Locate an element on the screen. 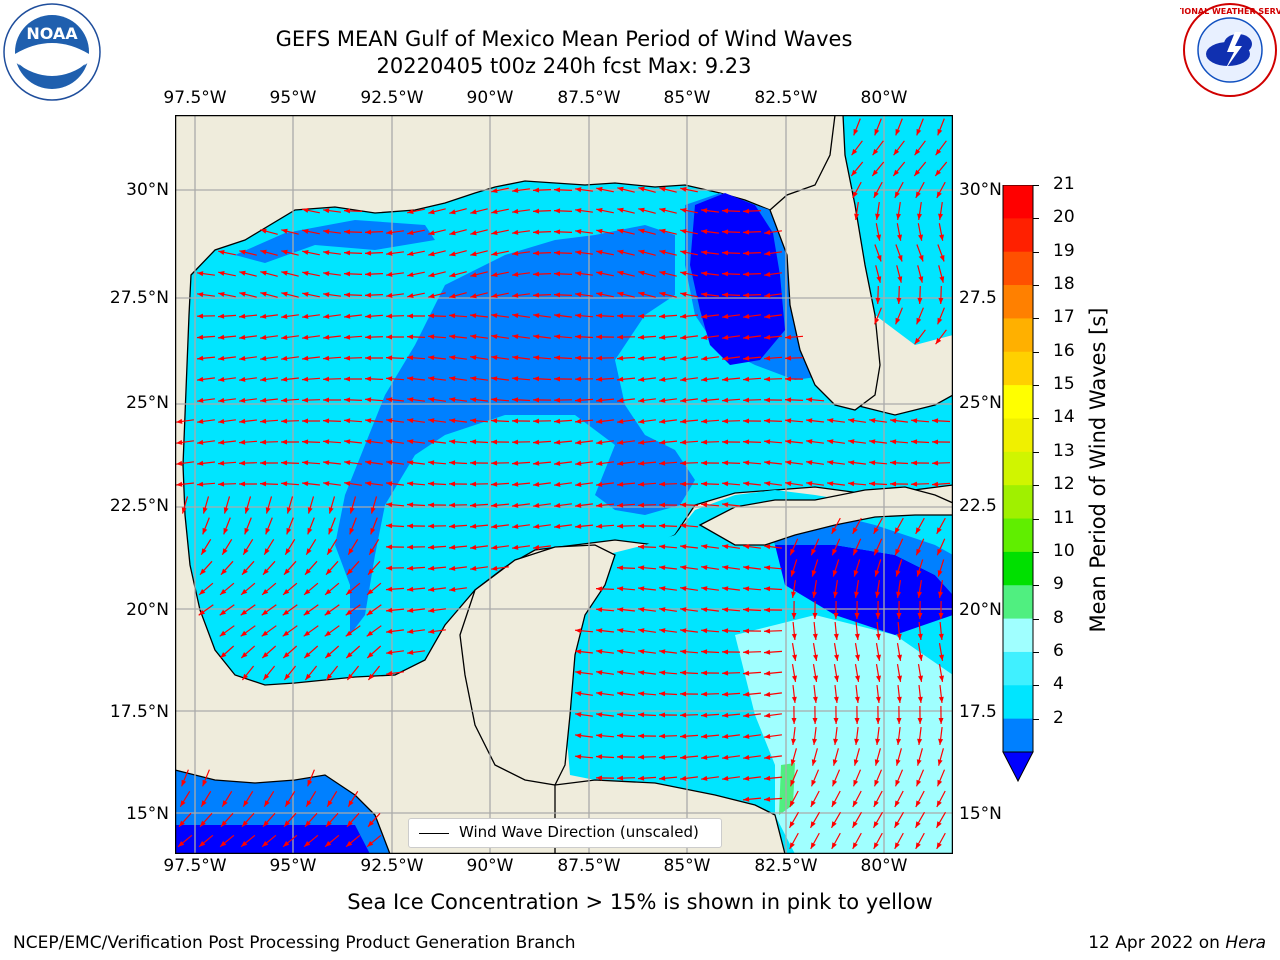 This screenshot has width=1280, height=960. colorbar-tick-label: 12 is located at coordinates (1064, 484).